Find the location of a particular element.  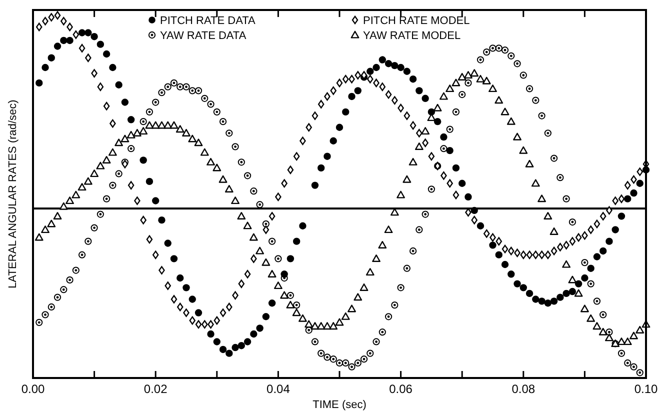

x-tick-label: 0.00 is located at coordinates (33, 389).